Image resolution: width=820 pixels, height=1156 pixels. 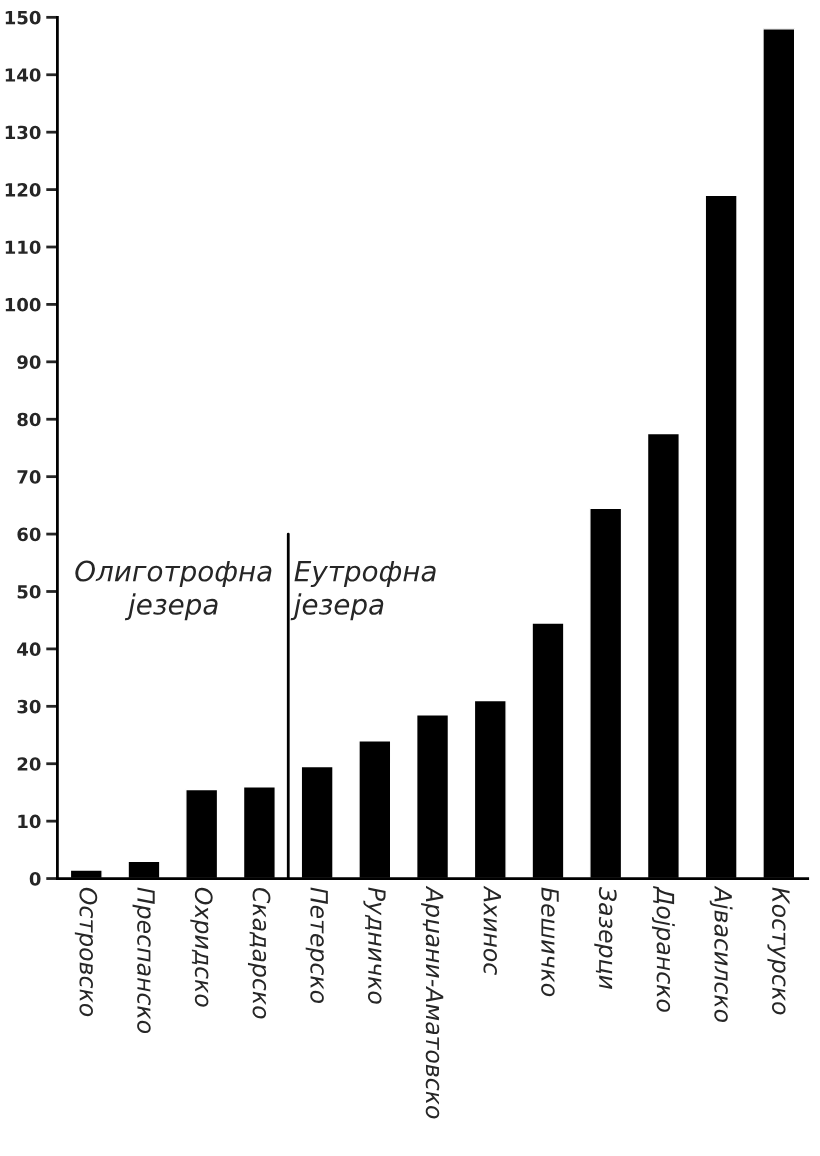 What do you see at coordinates (550, 942) in the screenshot?
I see `x-tick-label: Бешичко` at bounding box center [550, 942].